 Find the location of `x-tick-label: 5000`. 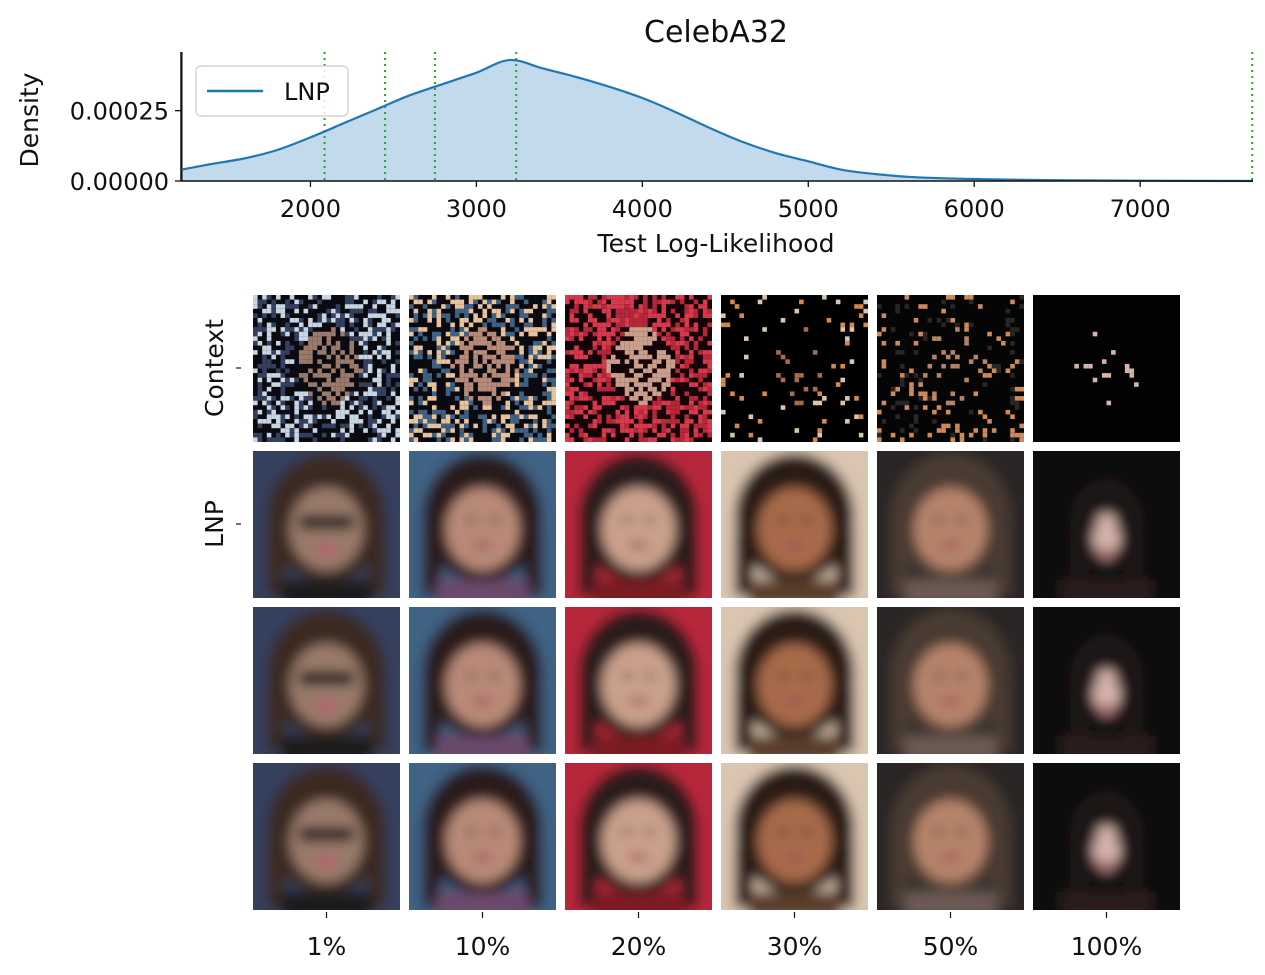

x-tick-label: 5000 is located at coordinates (808, 209).